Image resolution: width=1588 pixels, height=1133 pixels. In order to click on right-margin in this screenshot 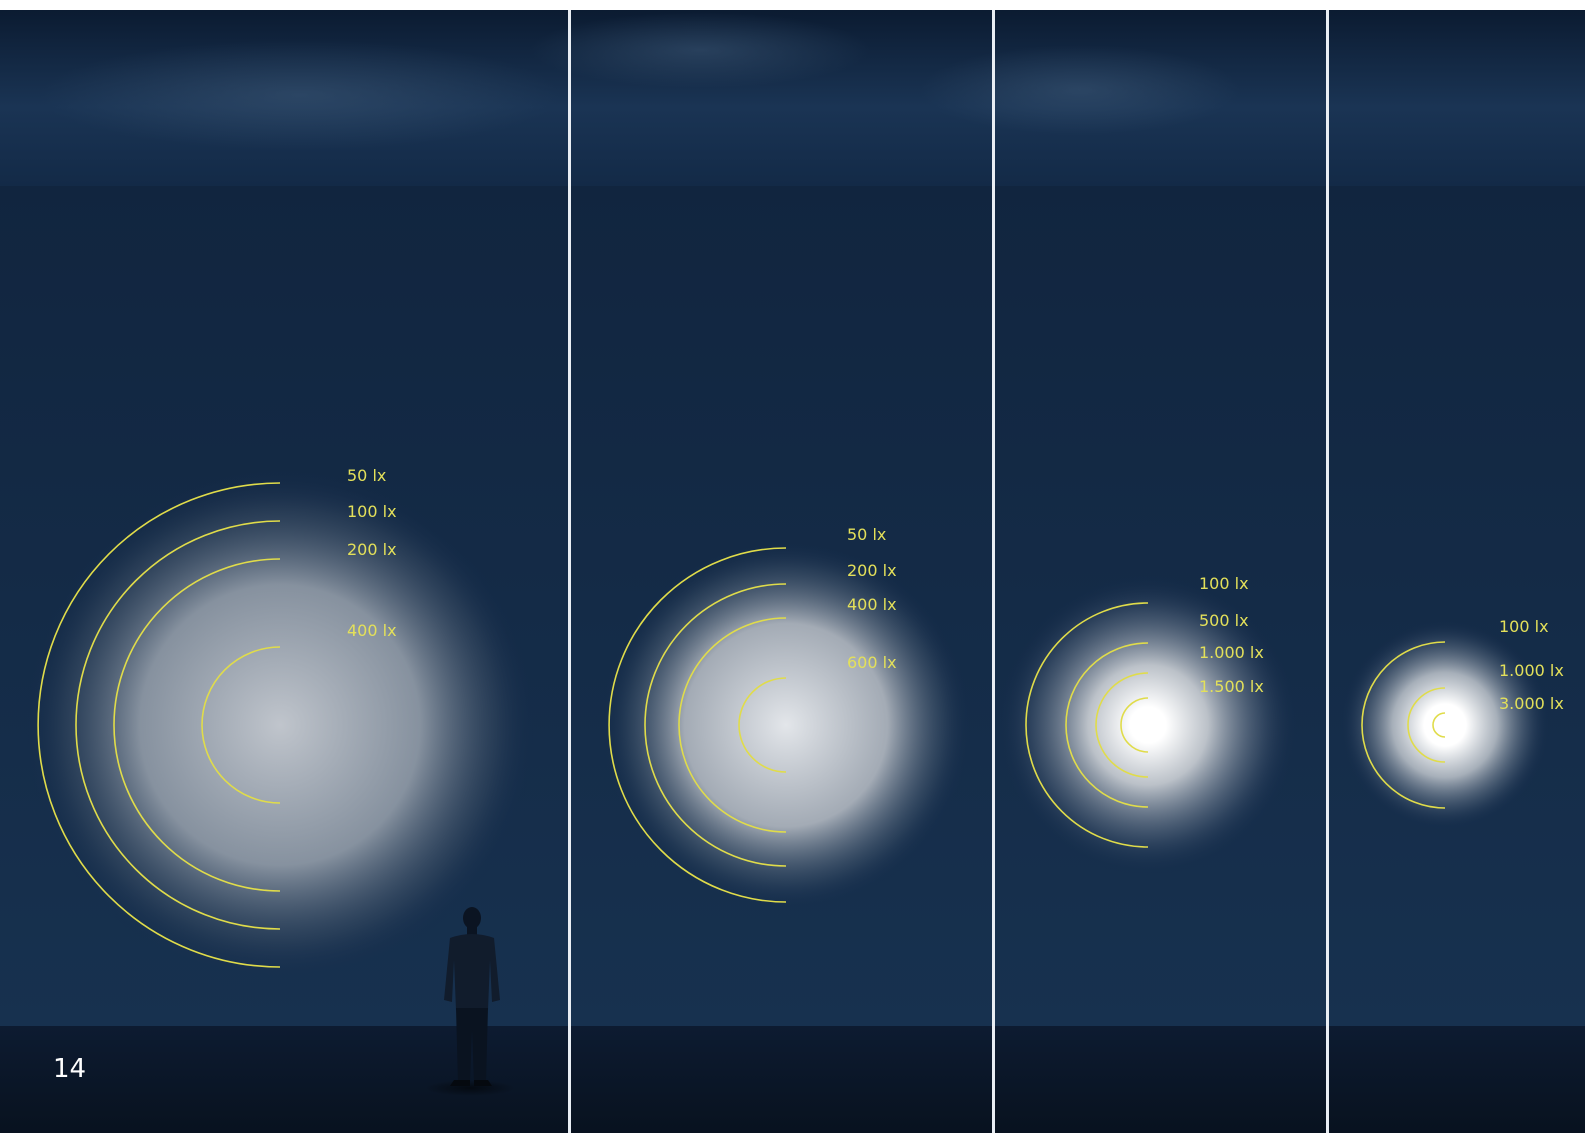, I will do `click(1586, 566)`.